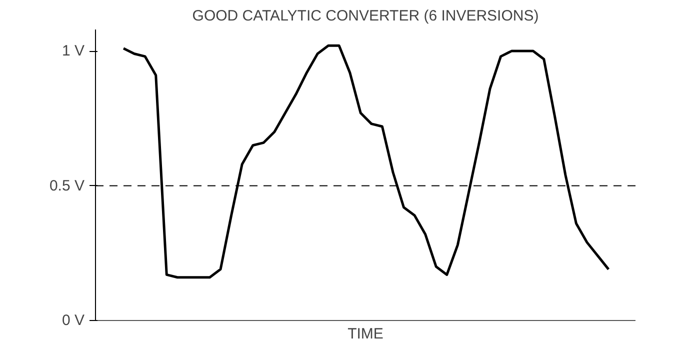 Image resolution: width=688 pixels, height=352 pixels. Describe the element at coordinates (365, 16) in the screenshot. I see `chart-title: GOOD CATALYTIC CONVERTER (6 INVERSIONS)` at that location.